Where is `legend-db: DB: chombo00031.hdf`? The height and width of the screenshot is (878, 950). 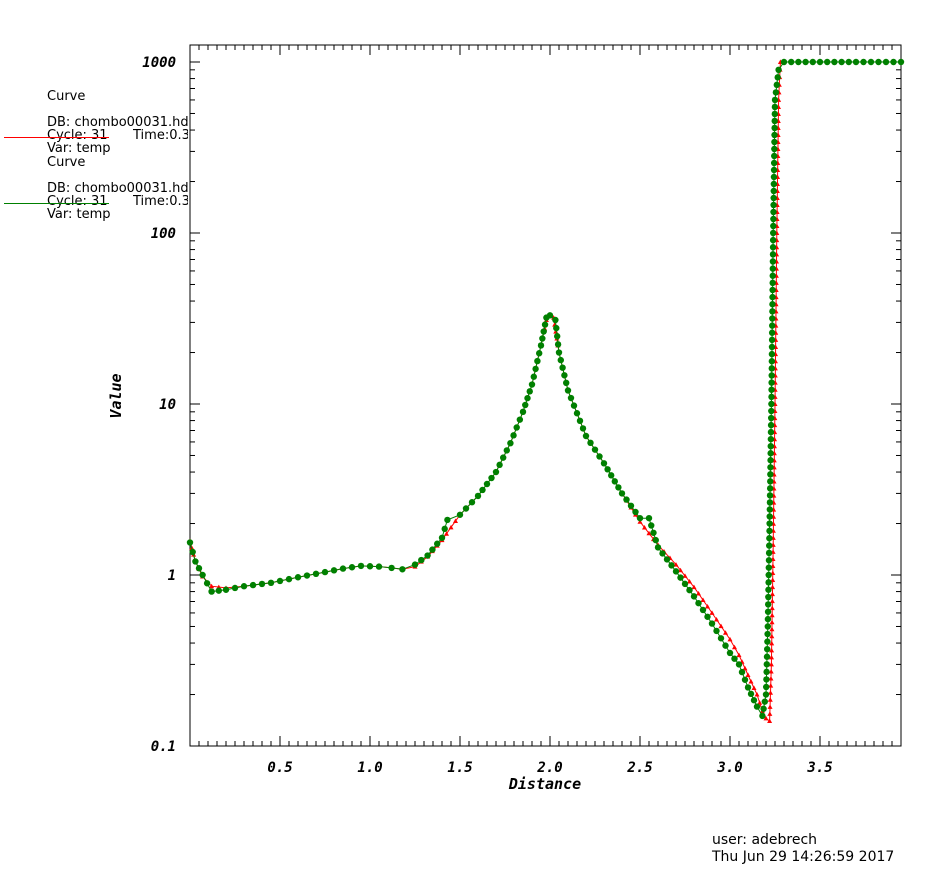 legend-db: DB: chombo00031.hdf is located at coordinates (117, 122).